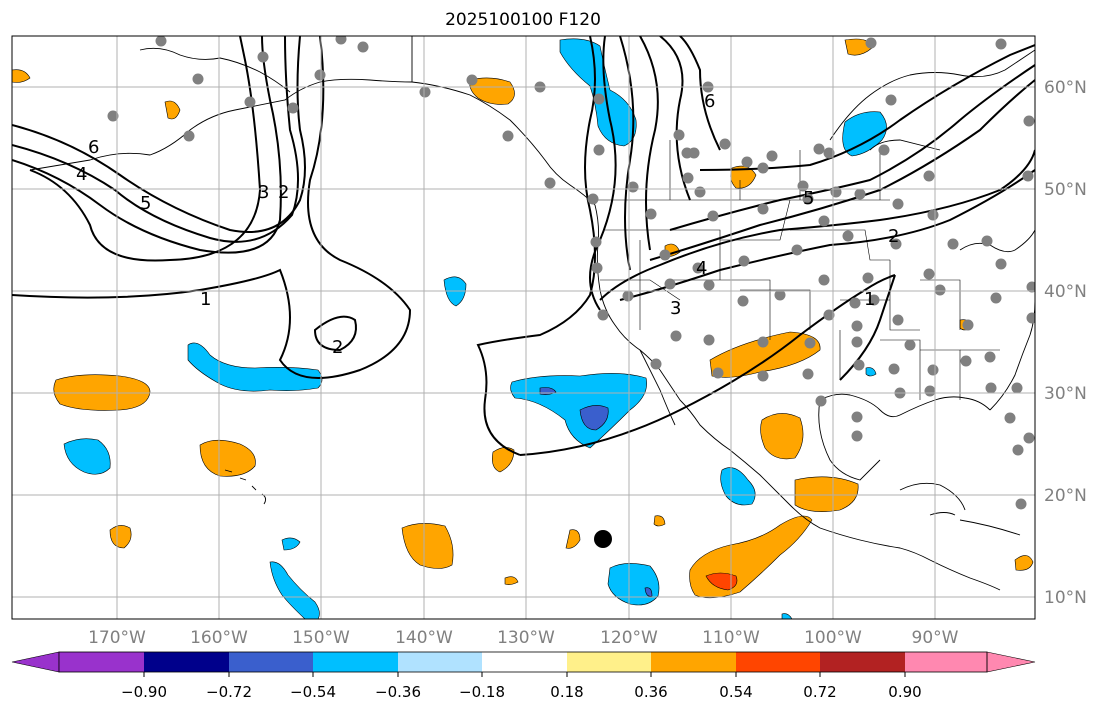 This screenshot has width=1105, height=712. I want to click on center-marker, so click(603, 539).